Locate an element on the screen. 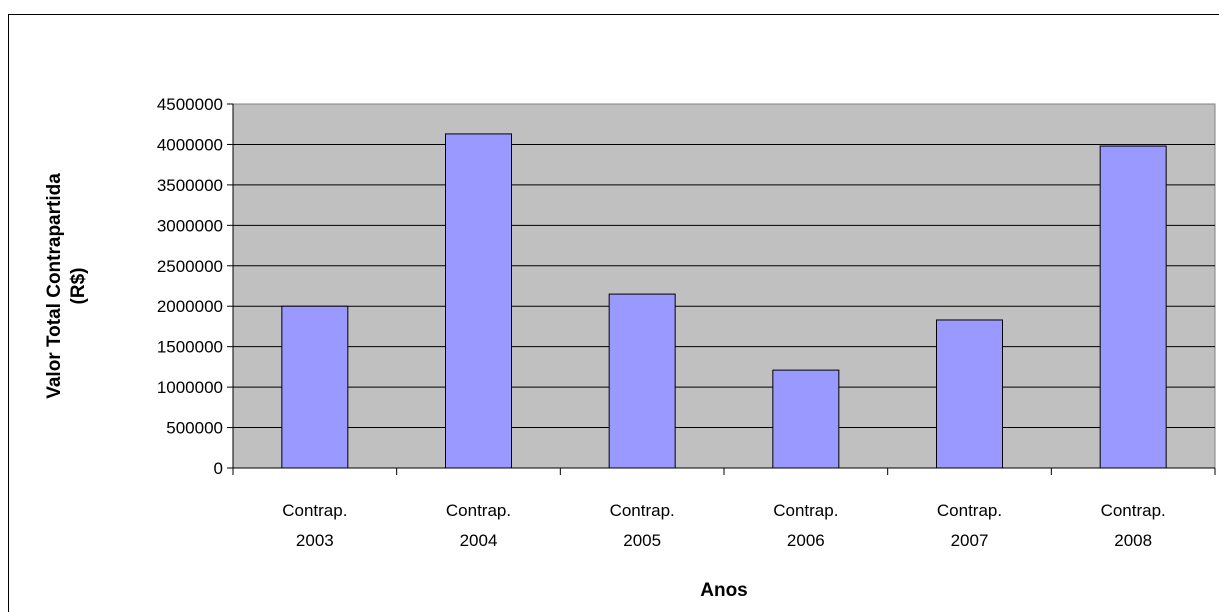  y-tick-label: 1000000 is located at coordinates (190, 387).